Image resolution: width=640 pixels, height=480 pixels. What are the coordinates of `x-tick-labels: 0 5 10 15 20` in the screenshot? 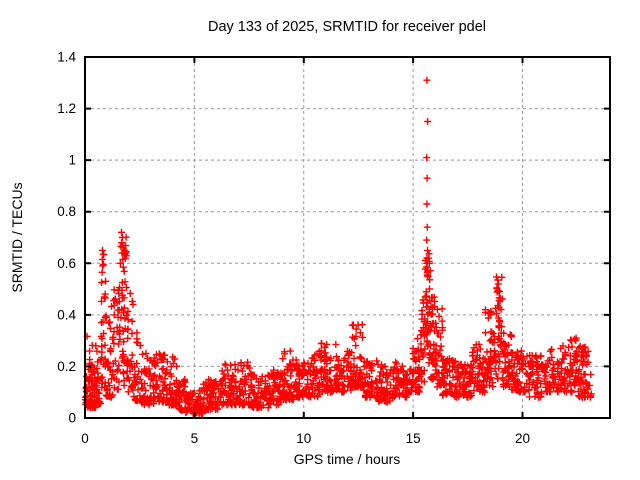 It's located at (305, 438).